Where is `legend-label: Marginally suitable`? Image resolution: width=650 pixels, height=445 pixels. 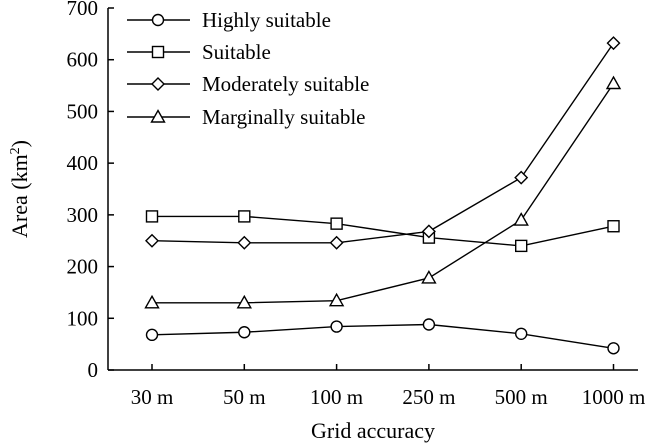 legend-label: Marginally suitable is located at coordinates (284, 117).